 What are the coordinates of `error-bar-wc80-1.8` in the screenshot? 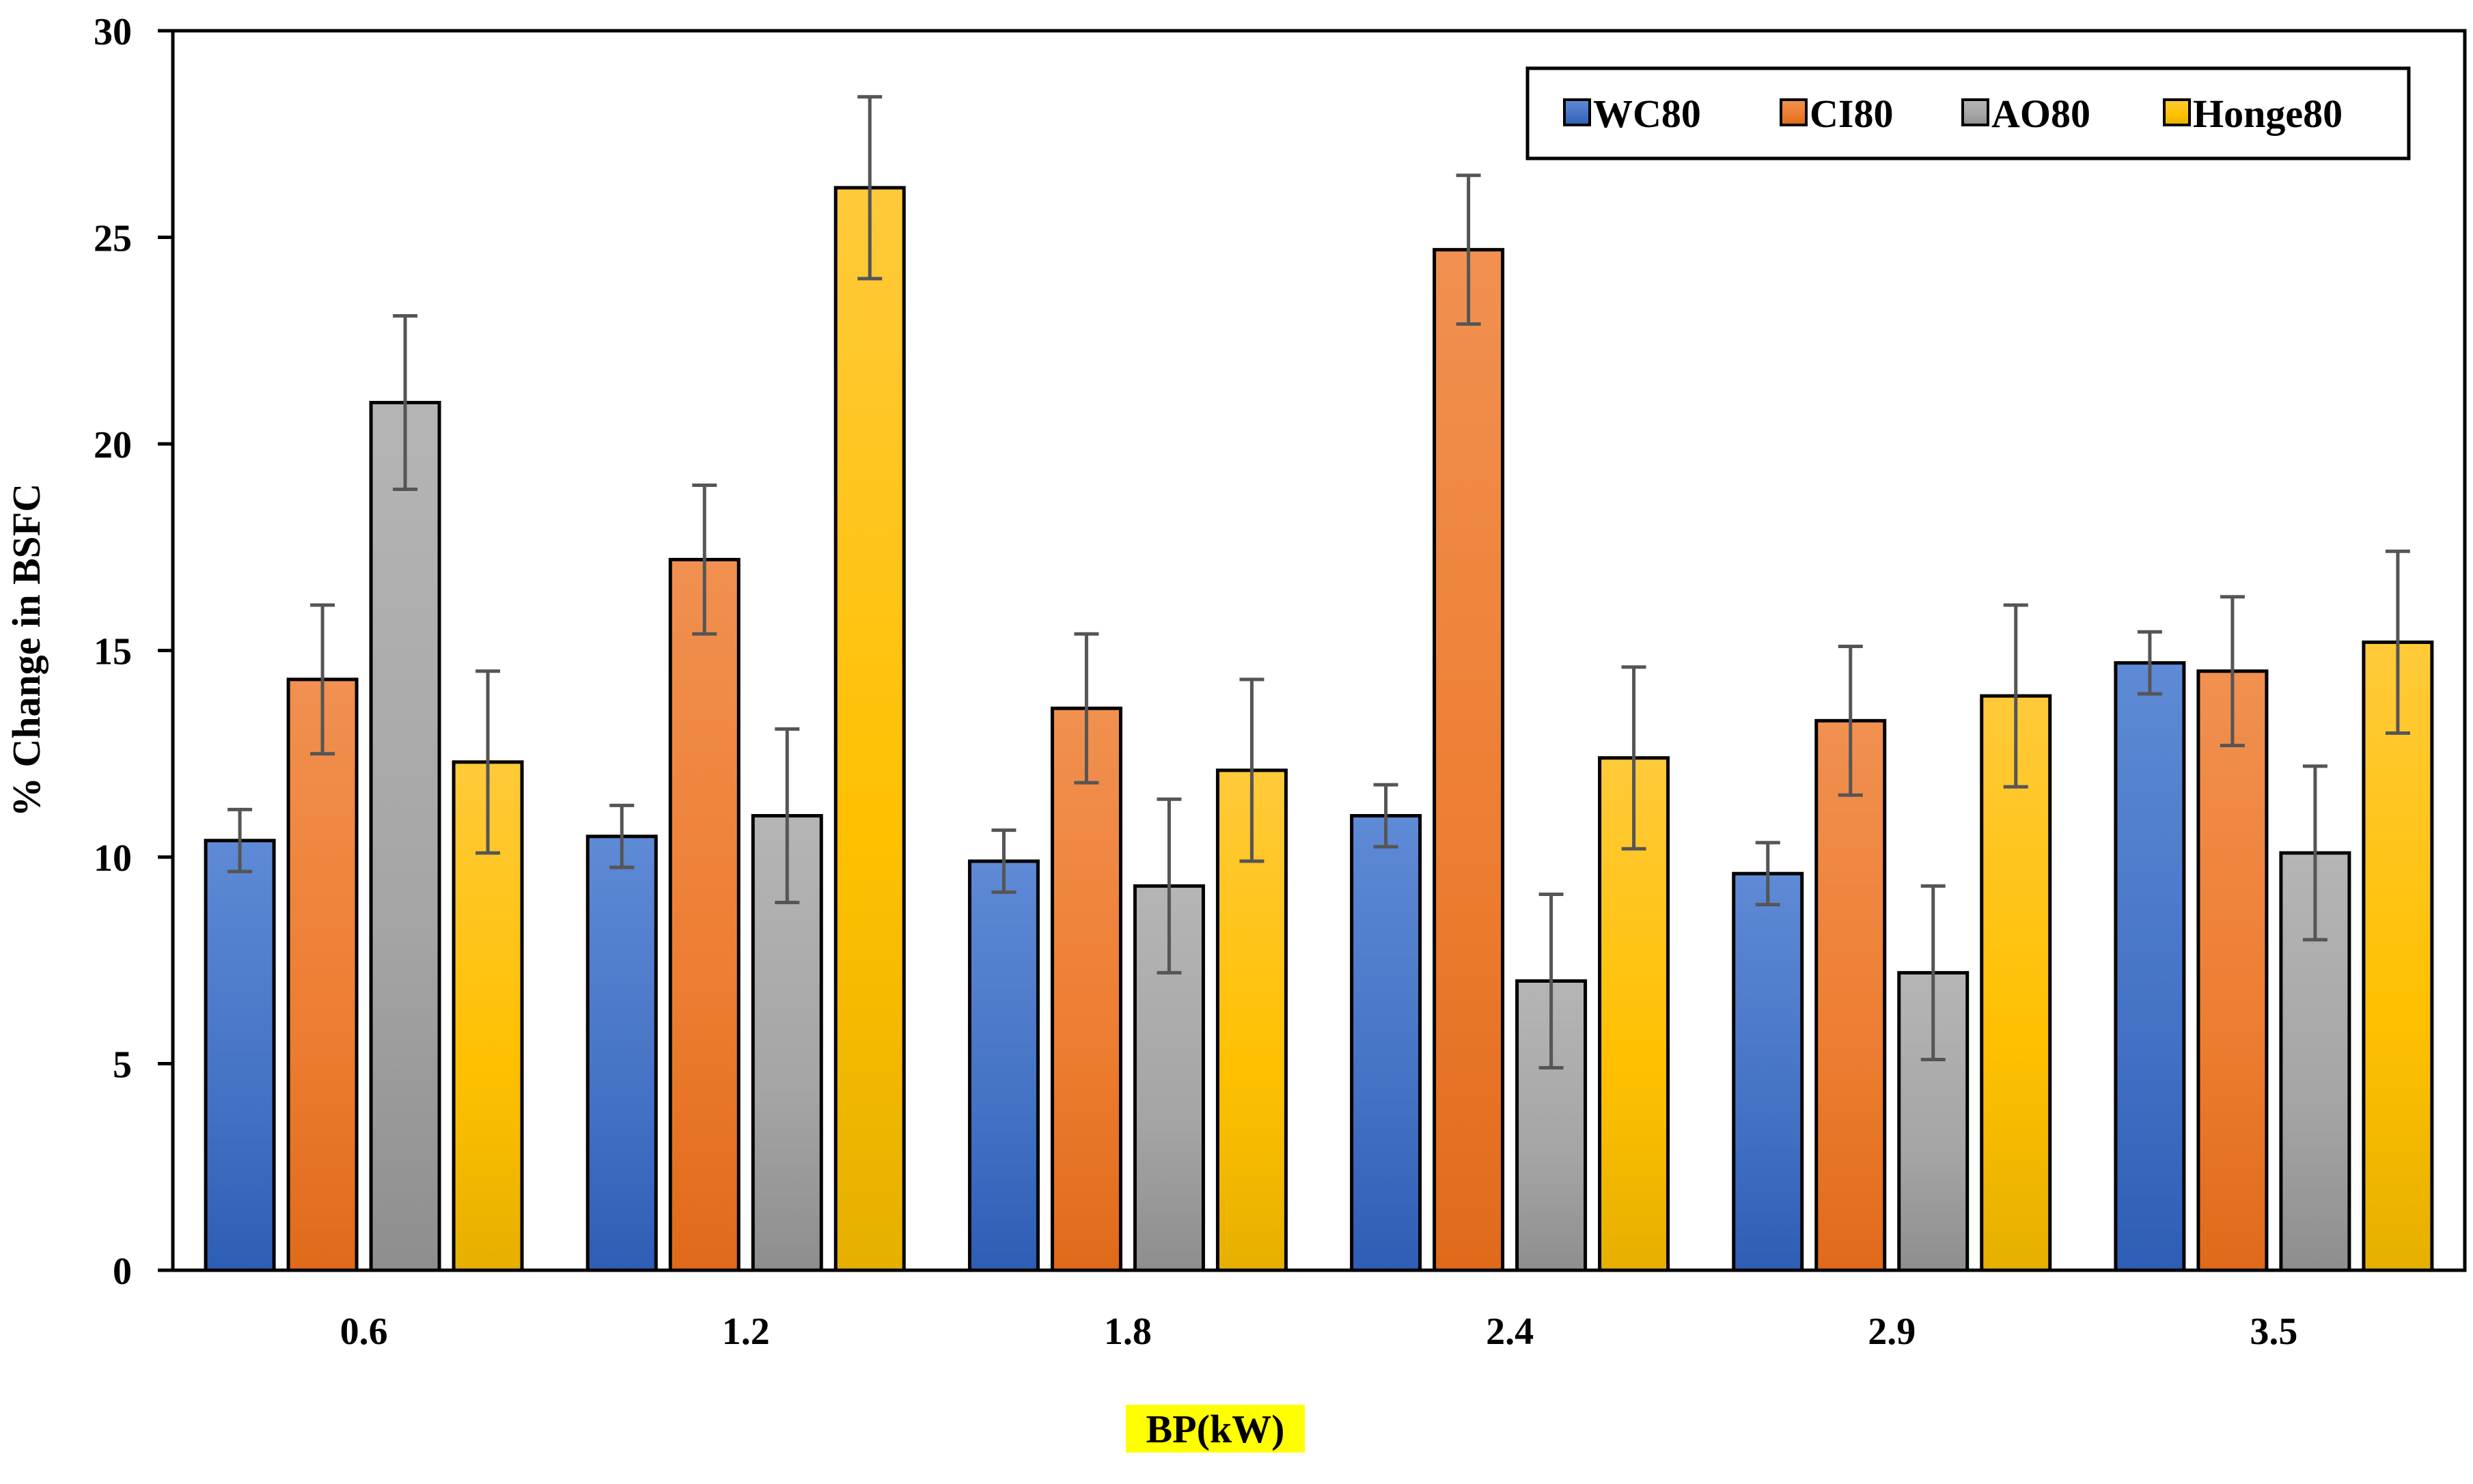 It's located at (1004, 861).